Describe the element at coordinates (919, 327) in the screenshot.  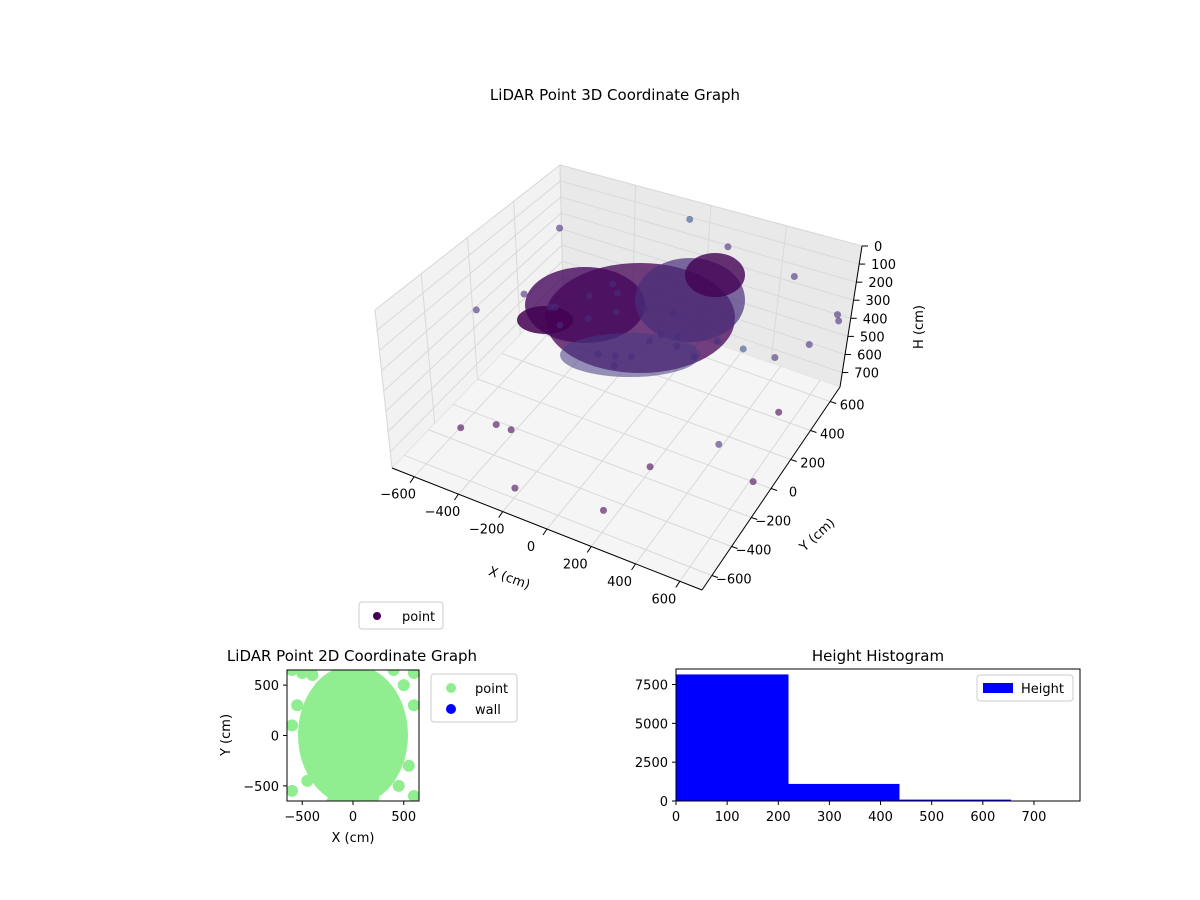
I see `z-axis-label: H (cm)` at that location.